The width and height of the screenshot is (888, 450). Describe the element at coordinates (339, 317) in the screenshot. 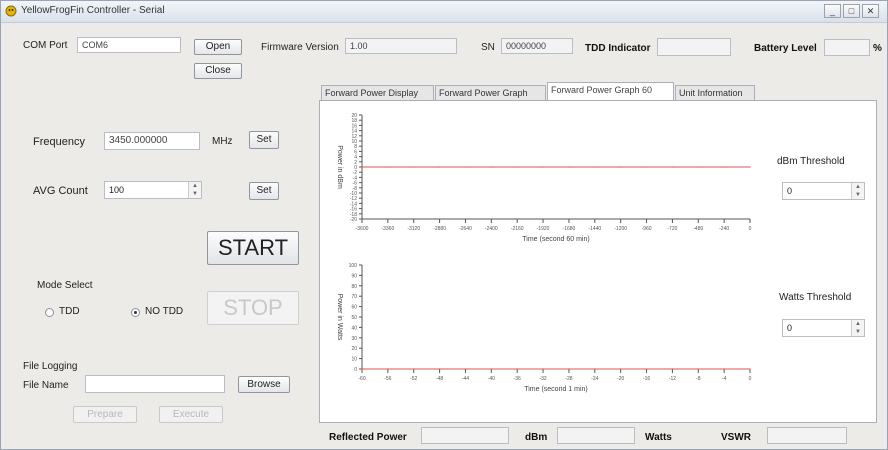

I see `watts-chart-y-axis-label: Power in Watts` at that location.